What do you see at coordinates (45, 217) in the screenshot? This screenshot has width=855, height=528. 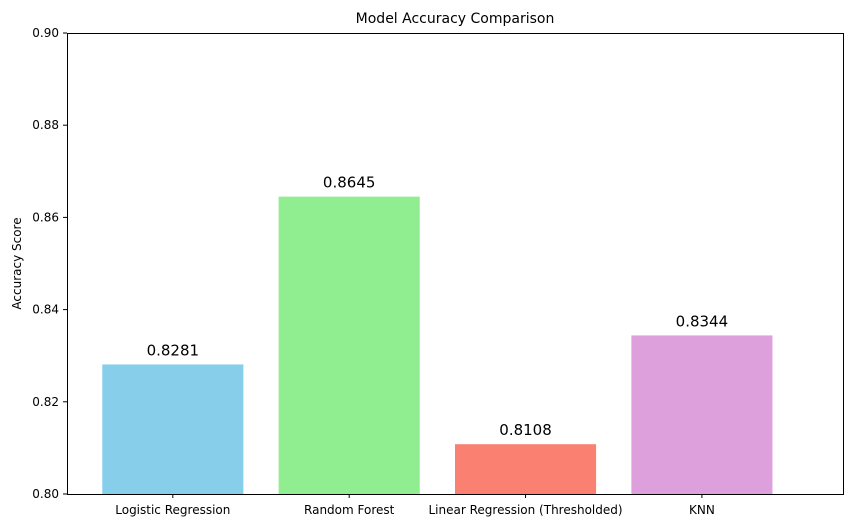 I see `y-tick-label: 0.86` at bounding box center [45, 217].